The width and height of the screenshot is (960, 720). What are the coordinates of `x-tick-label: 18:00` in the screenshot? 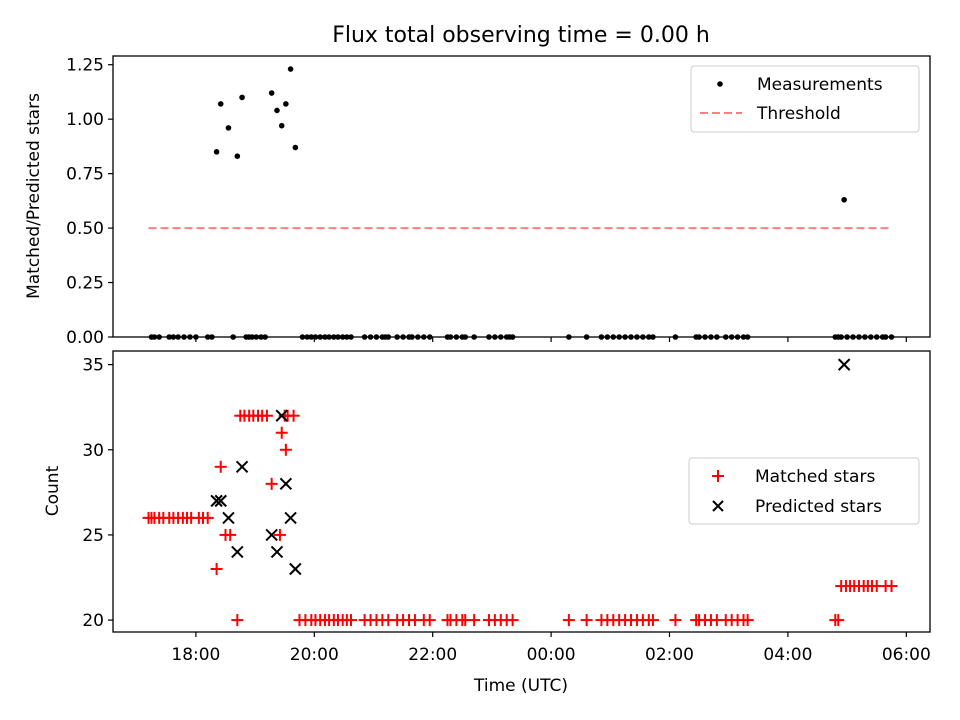 It's located at (195, 655).